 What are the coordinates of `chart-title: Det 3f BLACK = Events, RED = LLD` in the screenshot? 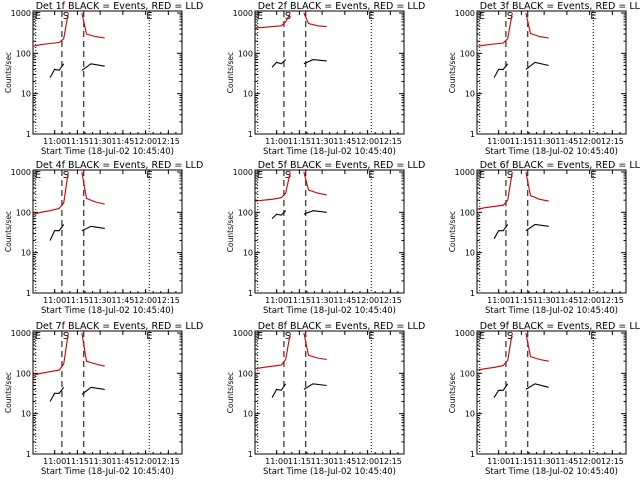 It's located at (560, 6).